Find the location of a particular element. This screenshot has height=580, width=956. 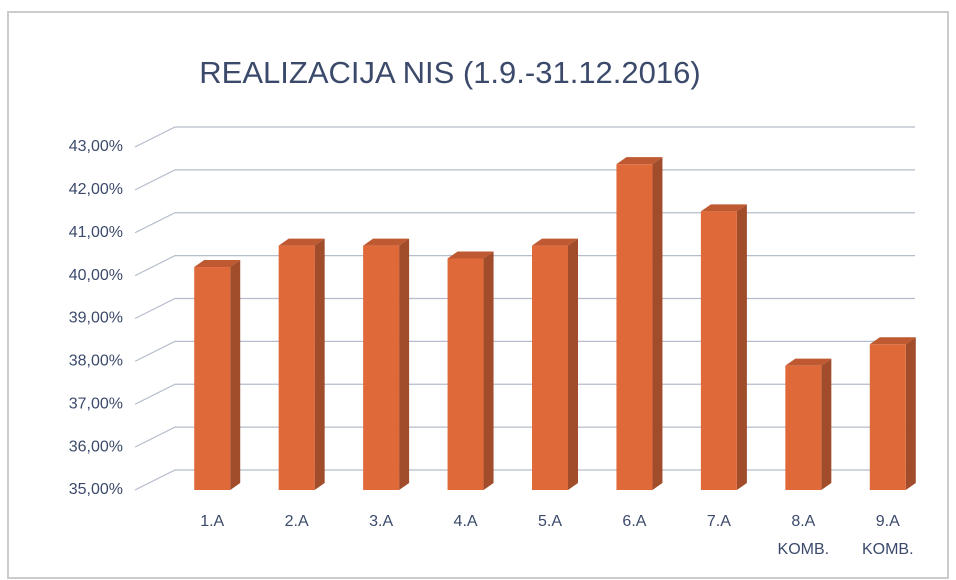

x-tick-label: 4.A is located at coordinates (466, 521).